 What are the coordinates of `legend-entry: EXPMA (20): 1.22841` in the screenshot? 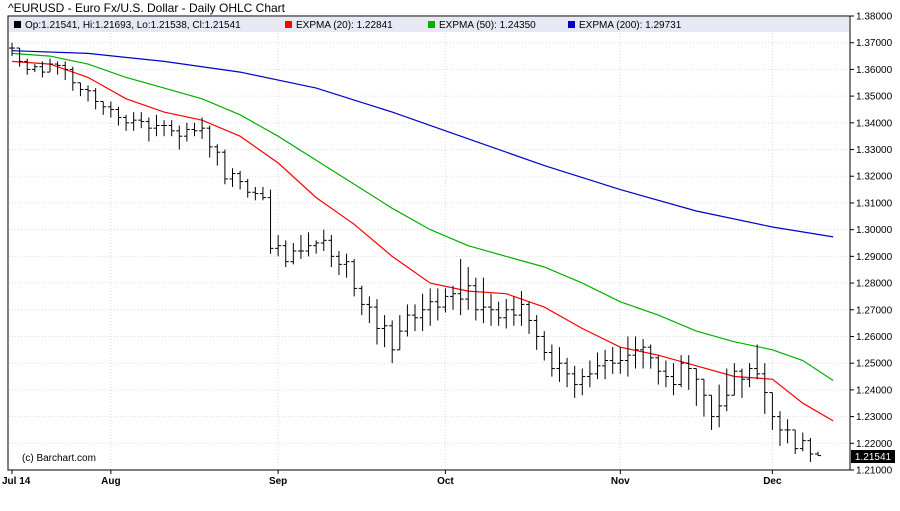 It's located at (344, 25).